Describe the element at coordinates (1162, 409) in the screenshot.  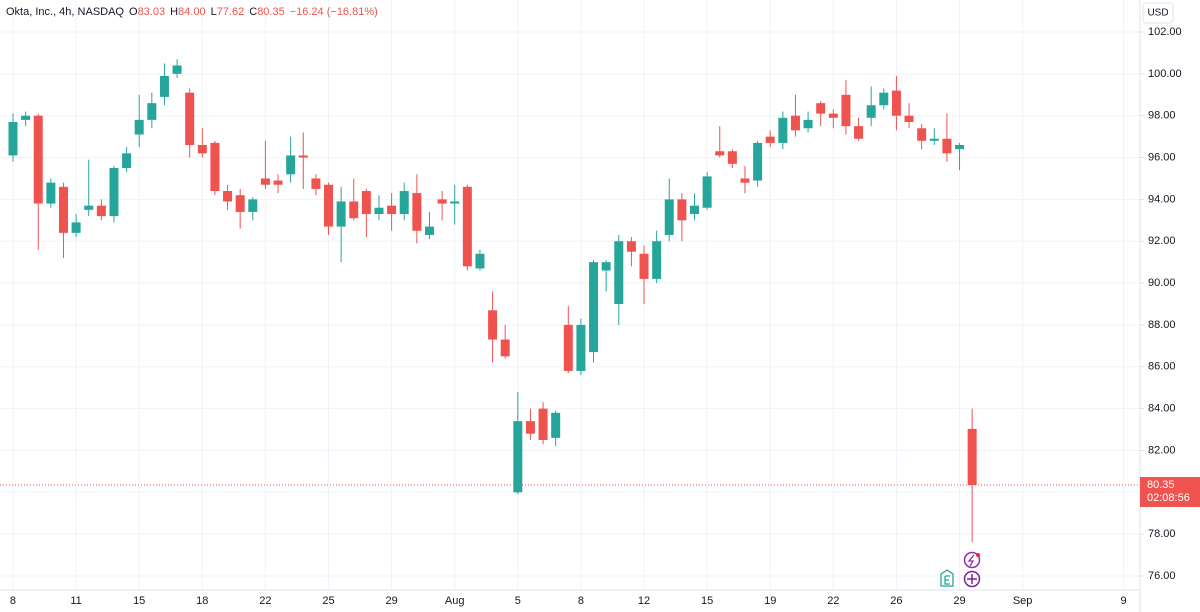
I see `y-tick-label: 84.00` at that location.